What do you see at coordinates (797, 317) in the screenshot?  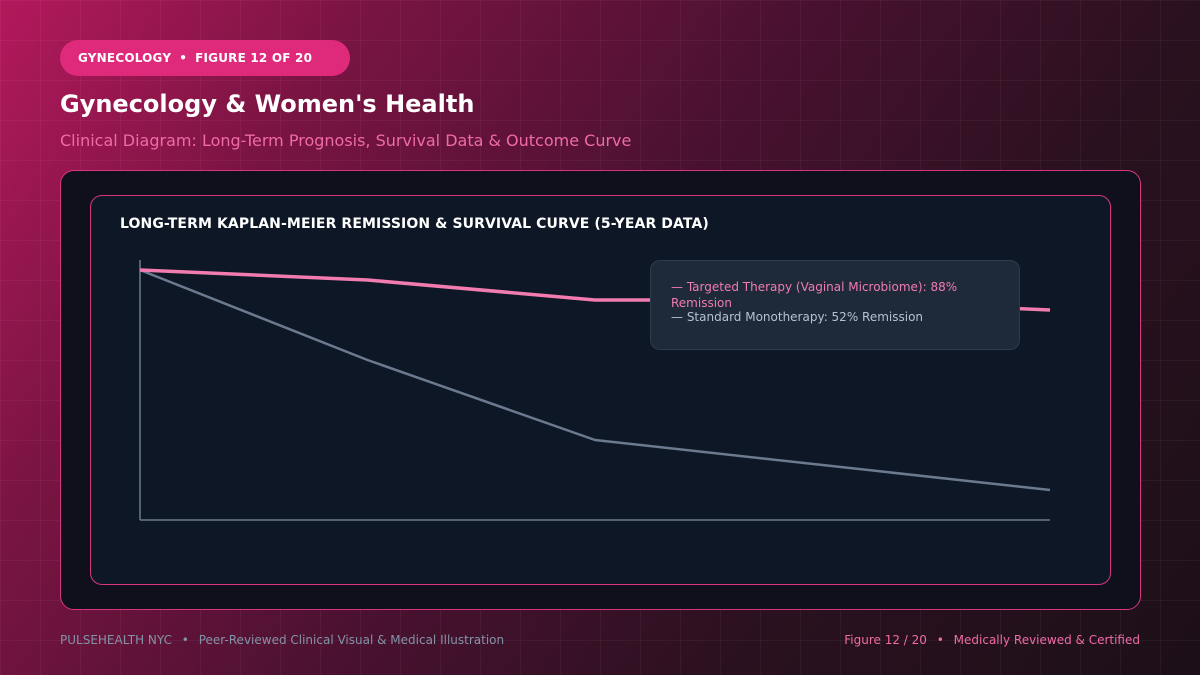 I see `legend-item-standard-monotherapy: — Standard Monotherapy: 52% Remission` at bounding box center [797, 317].